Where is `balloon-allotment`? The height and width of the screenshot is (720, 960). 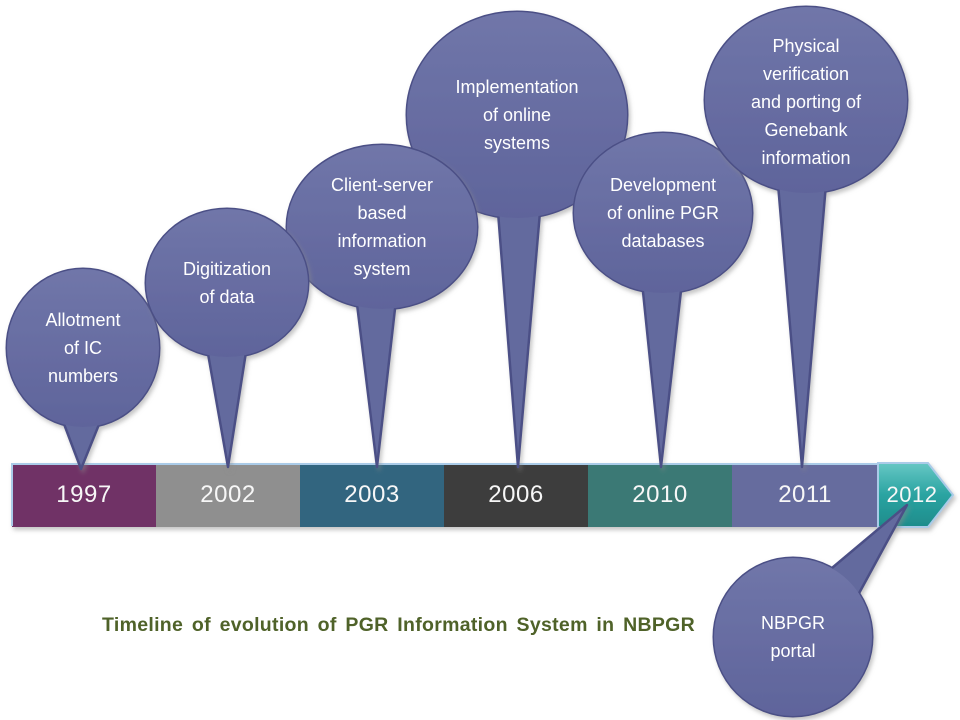 balloon-allotment is located at coordinates (83, 369).